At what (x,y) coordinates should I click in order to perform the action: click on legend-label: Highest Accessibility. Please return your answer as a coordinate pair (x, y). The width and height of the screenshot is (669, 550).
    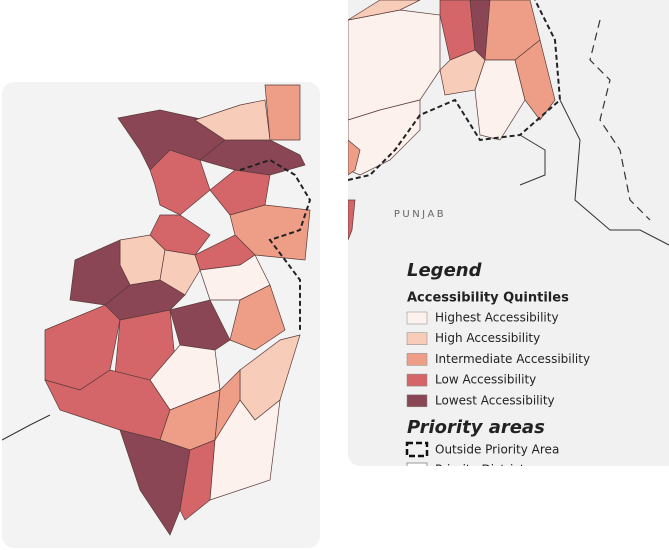
    Looking at the image, I should click on (497, 318).